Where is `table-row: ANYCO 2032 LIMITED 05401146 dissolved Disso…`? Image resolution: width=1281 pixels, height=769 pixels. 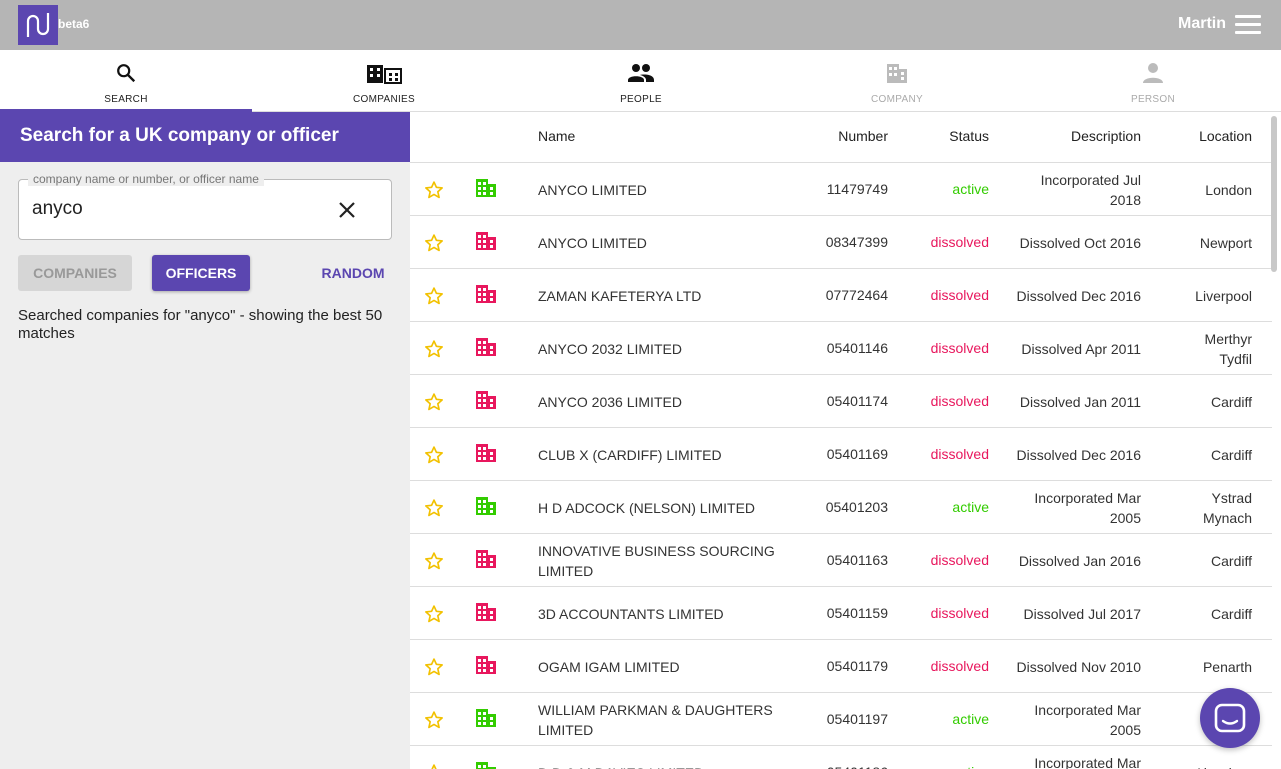
table-row: ANYCO 2032 LIMITED 05401146 dissolved Disso… is located at coordinates (841, 348).